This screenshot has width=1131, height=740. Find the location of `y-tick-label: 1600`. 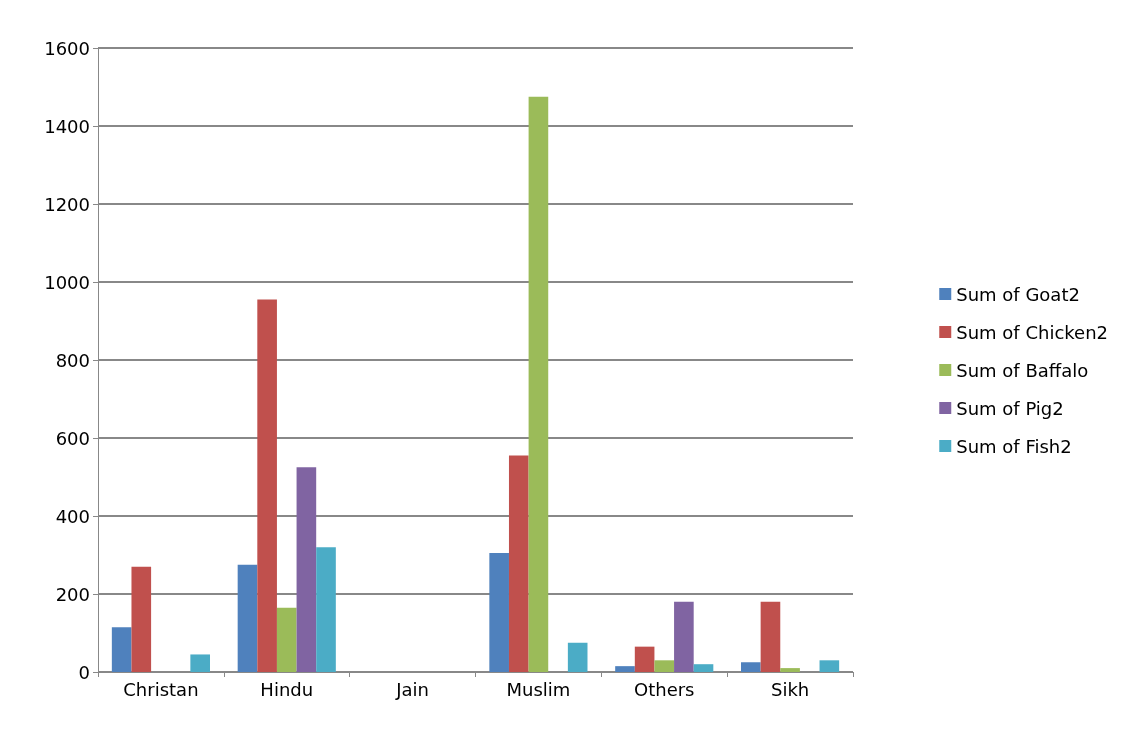

y-tick-label: 1600 is located at coordinates (67, 48).